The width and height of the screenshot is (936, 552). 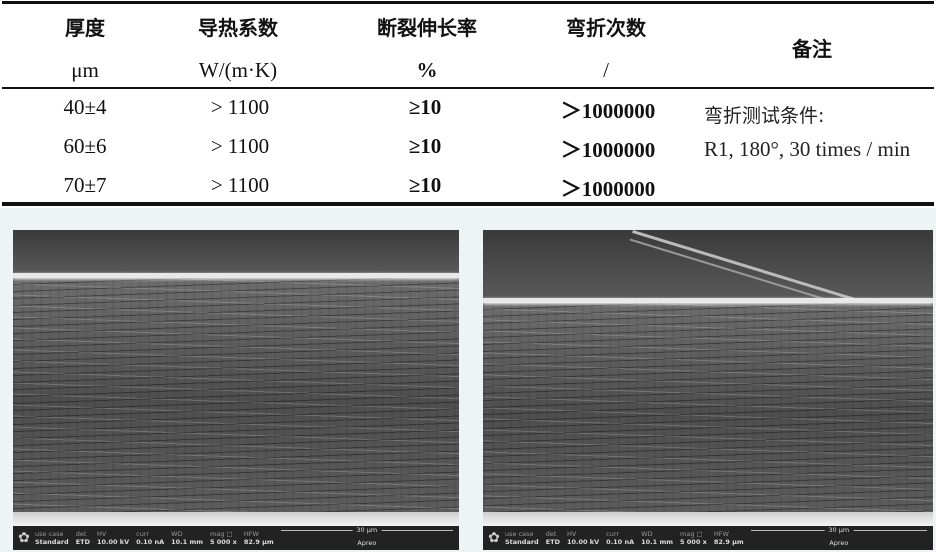 What do you see at coordinates (606, 70) in the screenshot?
I see `unit-bend-count: /` at bounding box center [606, 70].